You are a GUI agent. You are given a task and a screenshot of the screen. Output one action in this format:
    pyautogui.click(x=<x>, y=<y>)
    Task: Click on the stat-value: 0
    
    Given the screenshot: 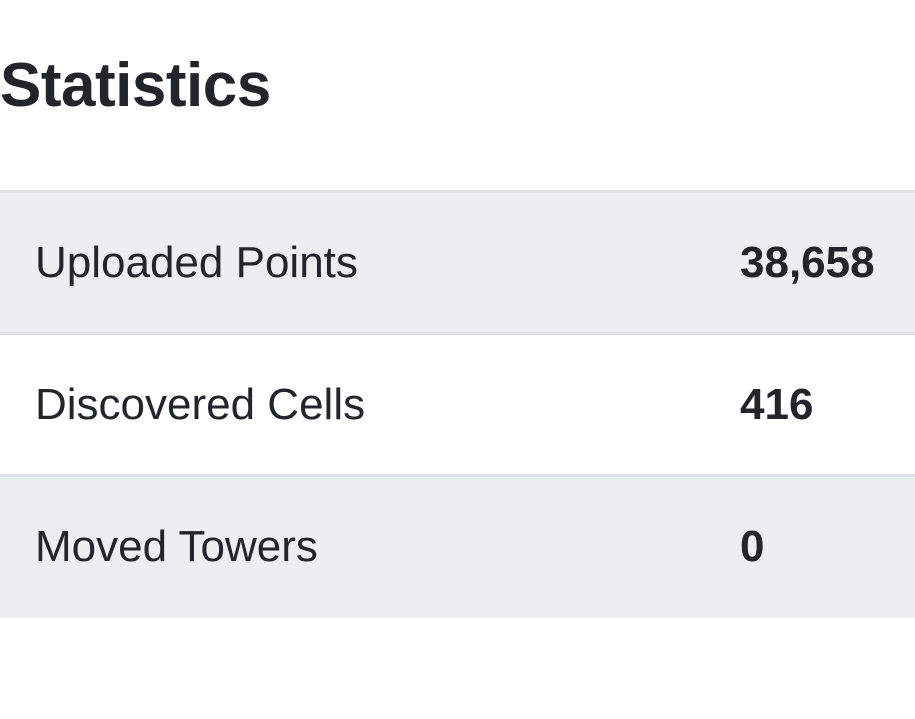 What is the action you would take?
    pyautogui.click(x=752, y=547)
    